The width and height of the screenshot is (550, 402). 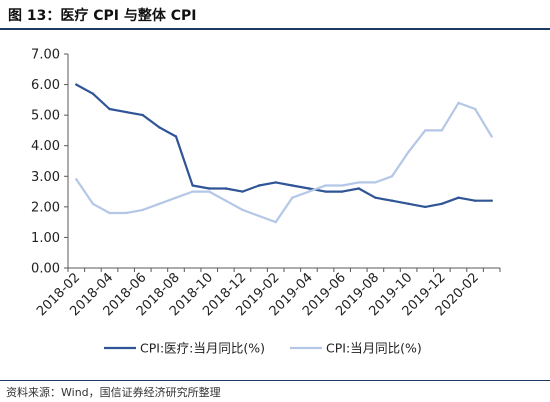 I want to click on chart-title: 图 13：医疗 CPI 与整体 CPI, so click(x=102, y=16).